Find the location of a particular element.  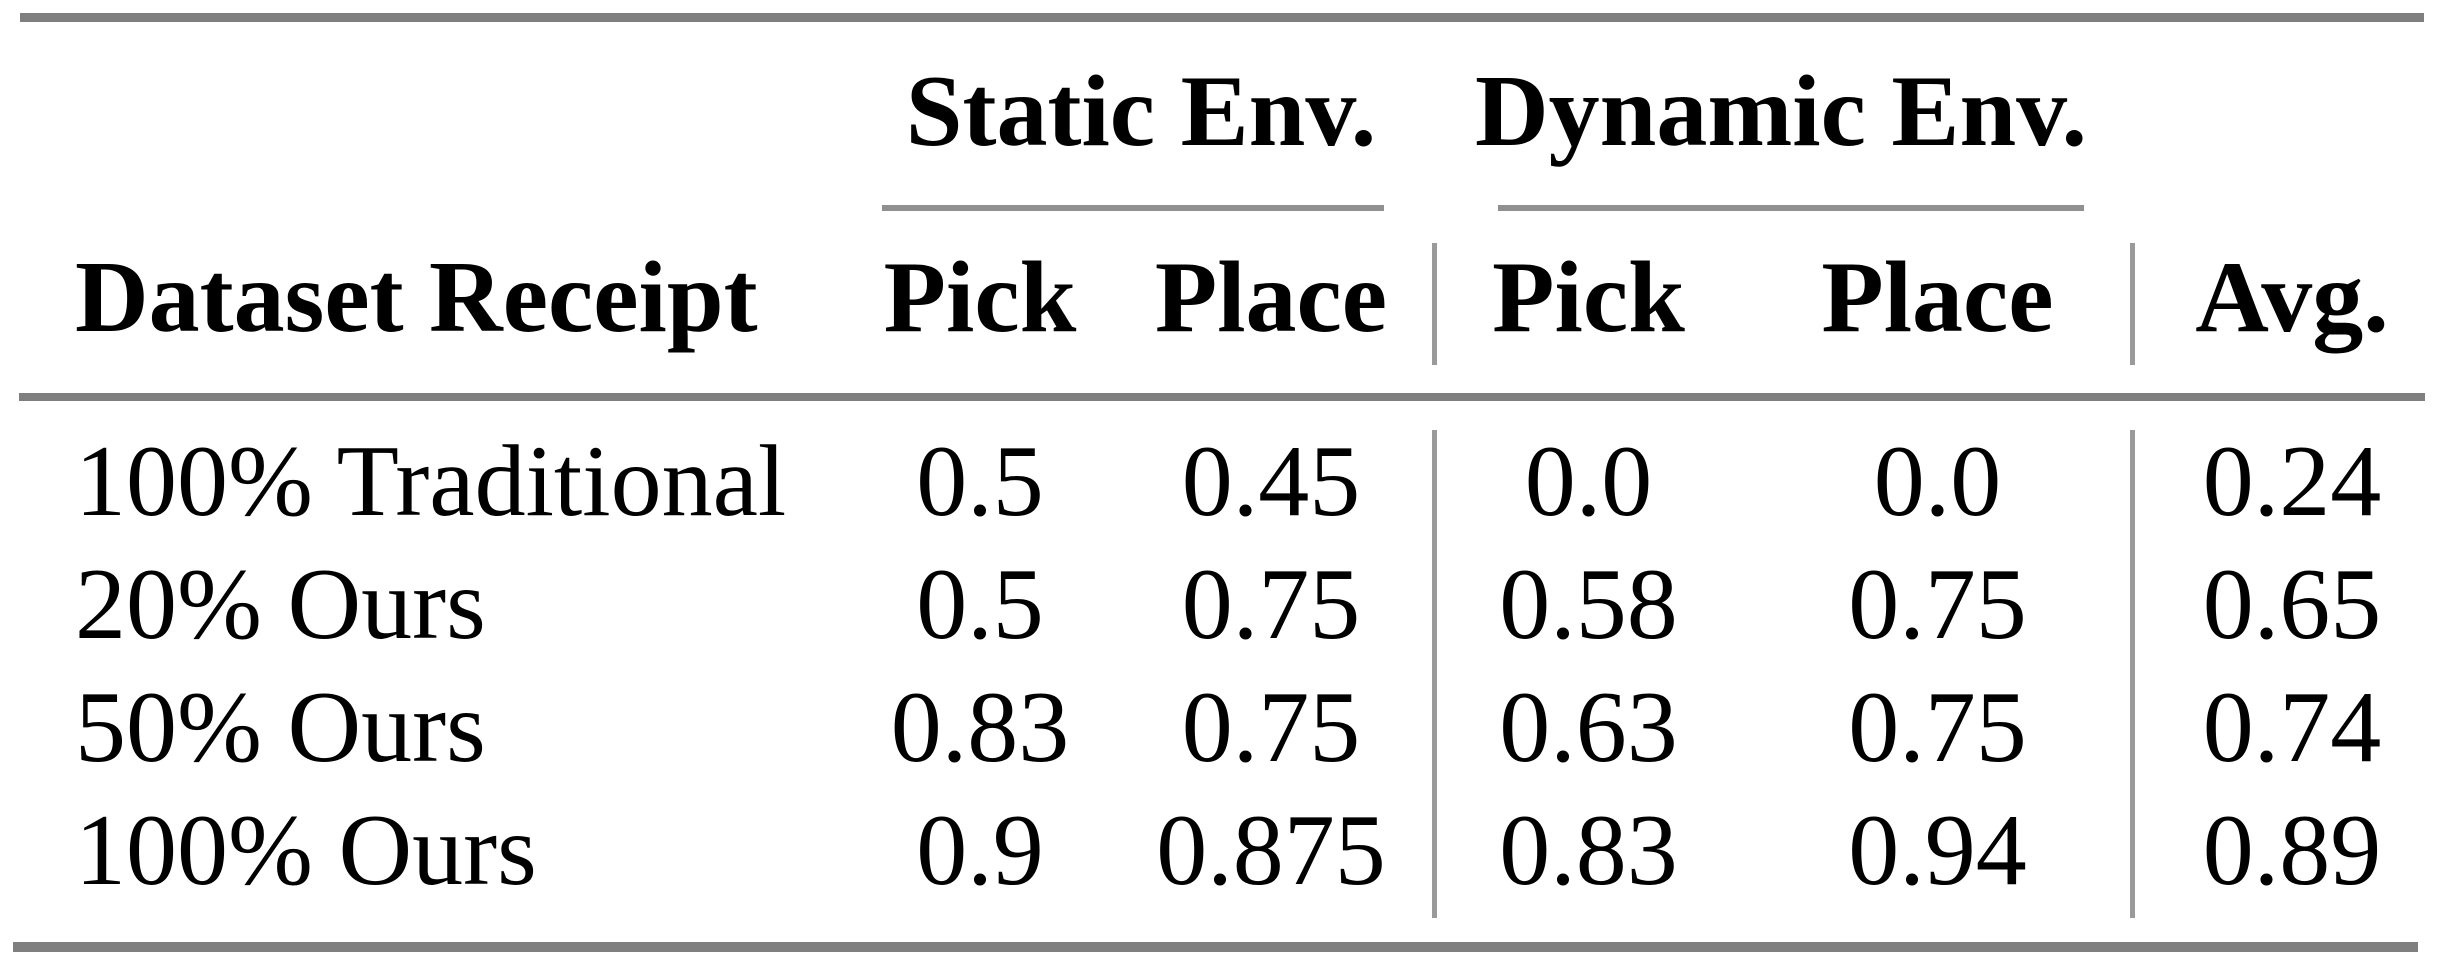

group-header-row: Static Env. Dynamic Env. is located at coordinates (1220, 112).